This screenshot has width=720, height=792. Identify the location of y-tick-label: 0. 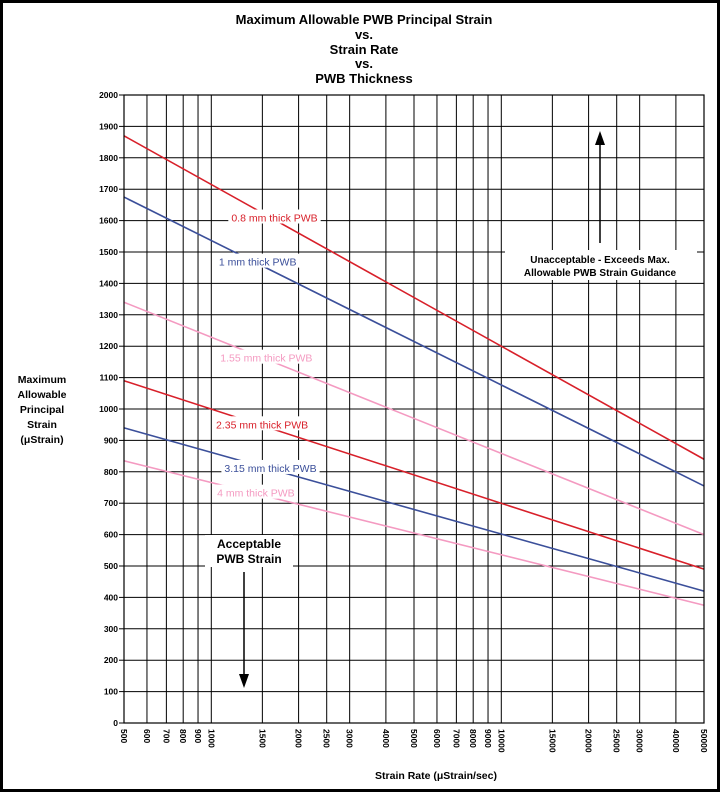
(115, 723).